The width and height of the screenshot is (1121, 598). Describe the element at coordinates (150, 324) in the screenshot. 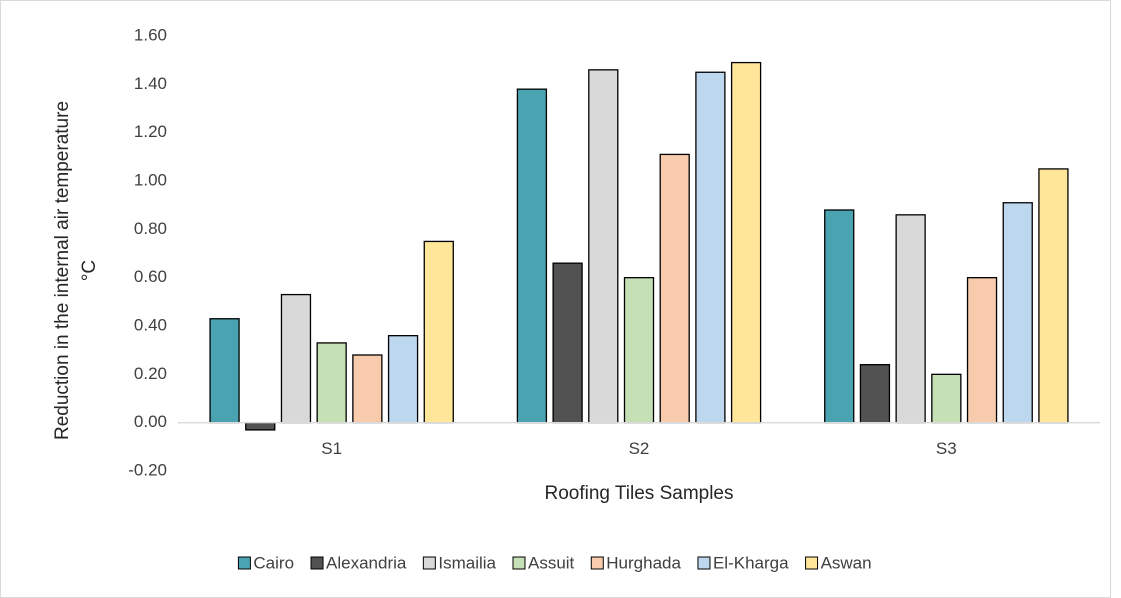

I see `y-tick-label: 0.40` at that location.